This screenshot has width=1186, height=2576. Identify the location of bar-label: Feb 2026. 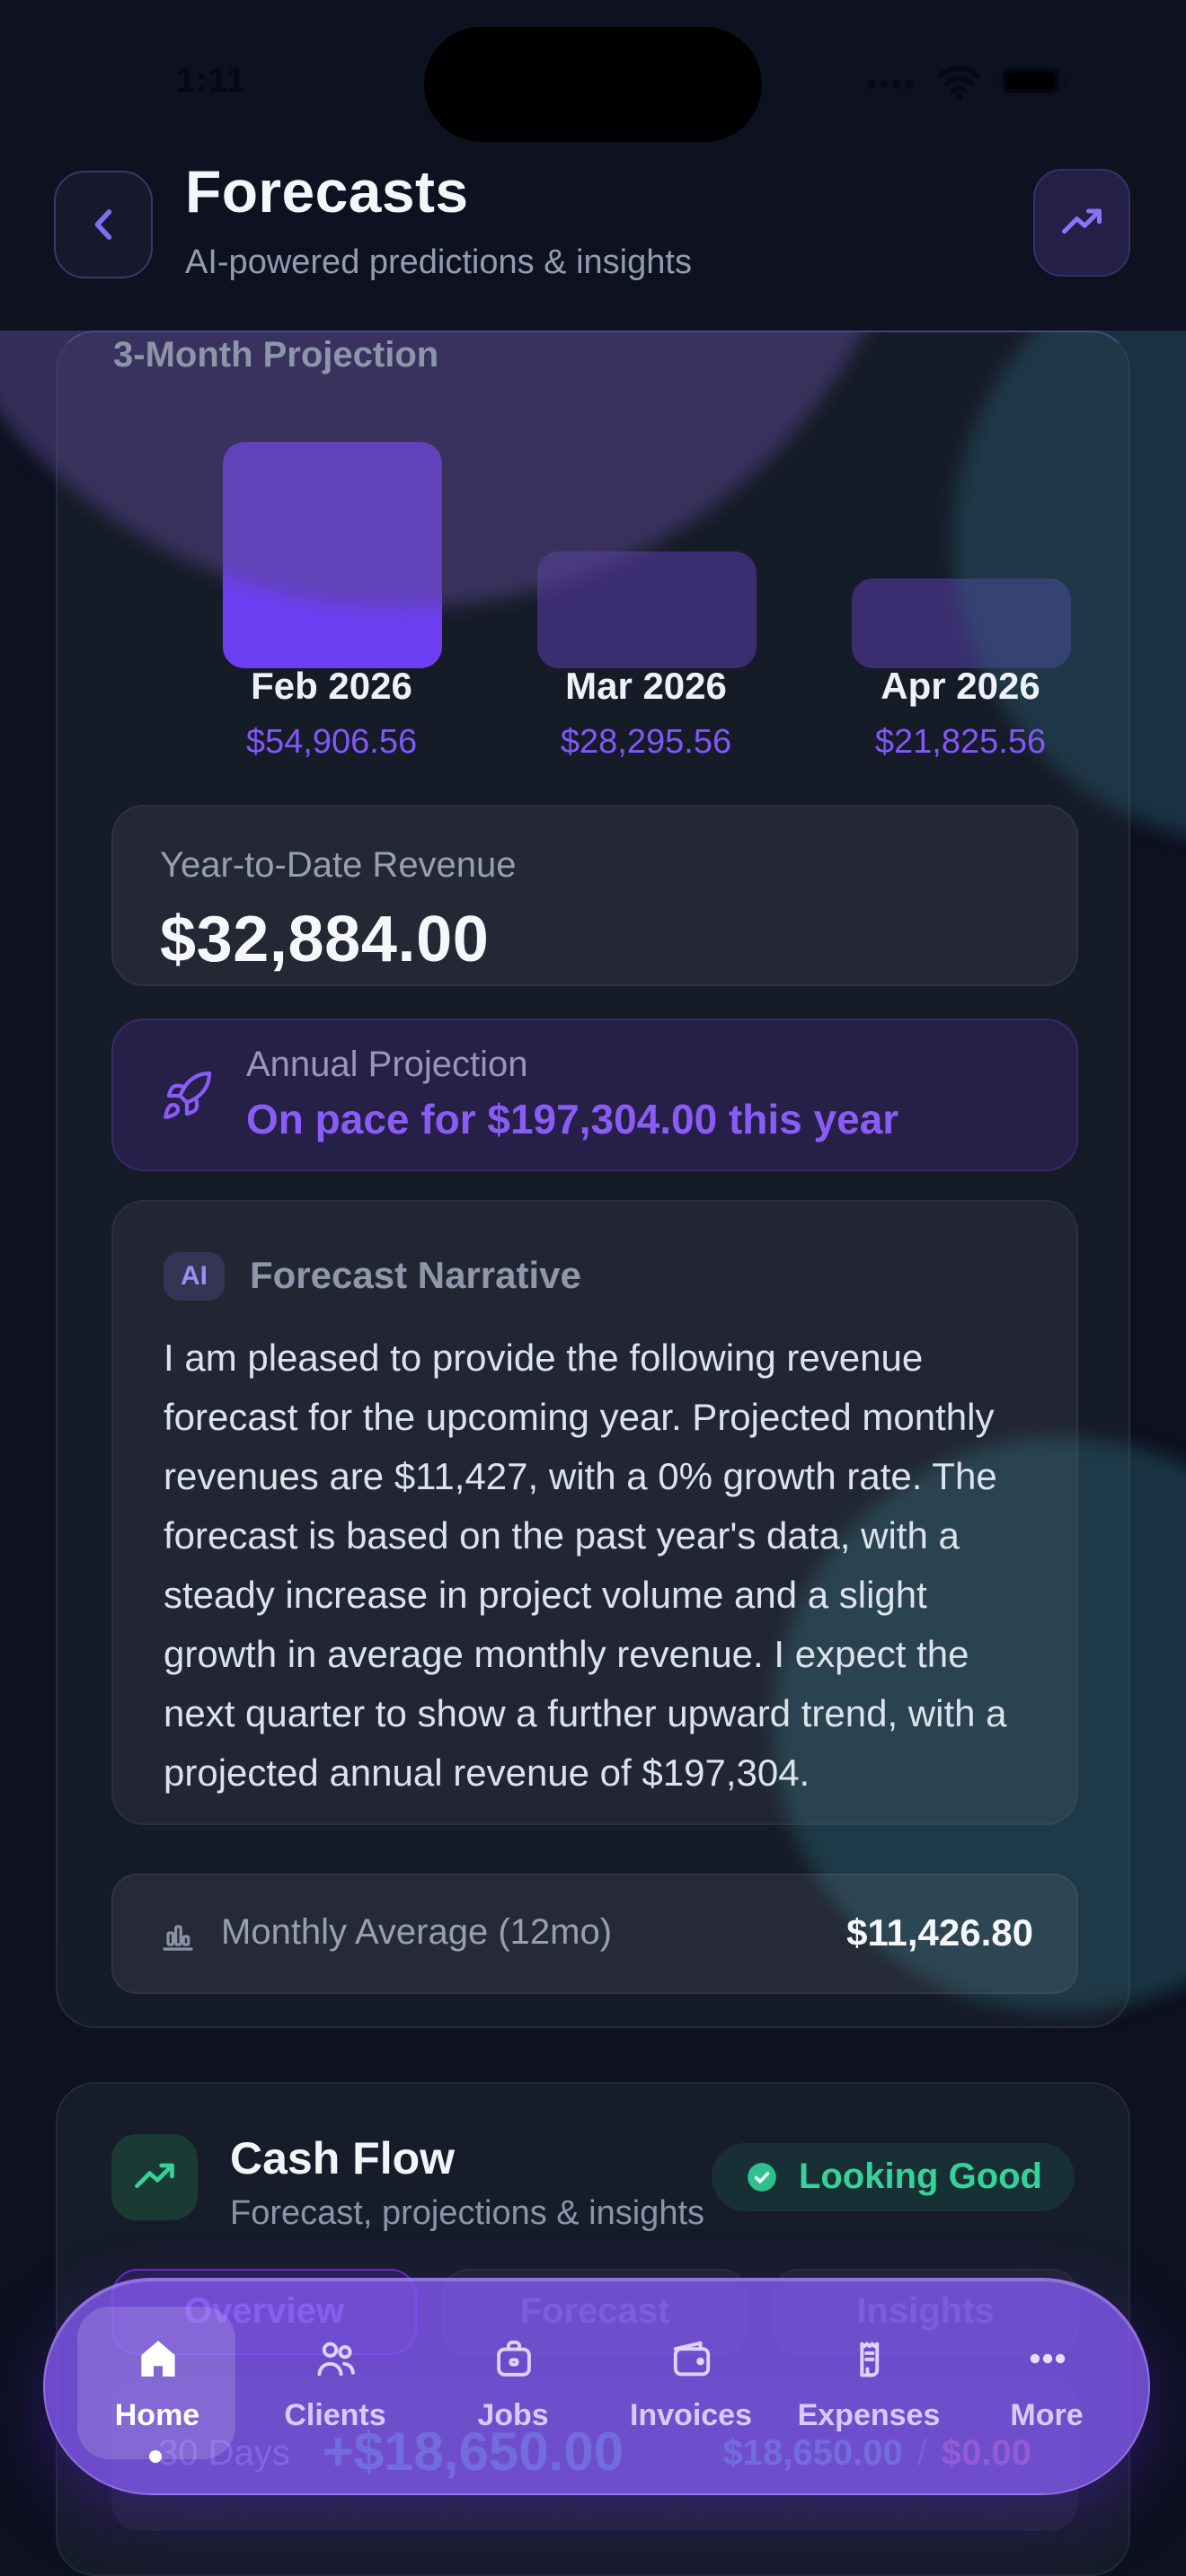
(331, 687).